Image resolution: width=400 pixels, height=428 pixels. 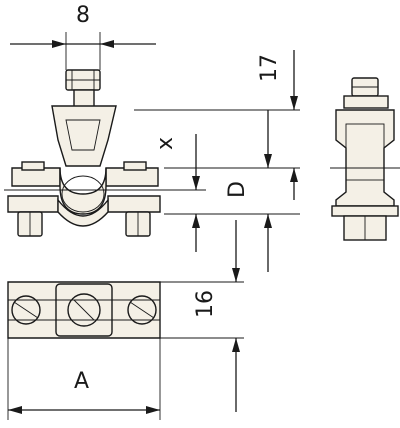 I want to click on dim-slot-height: 16, so click(x=178, y=316).